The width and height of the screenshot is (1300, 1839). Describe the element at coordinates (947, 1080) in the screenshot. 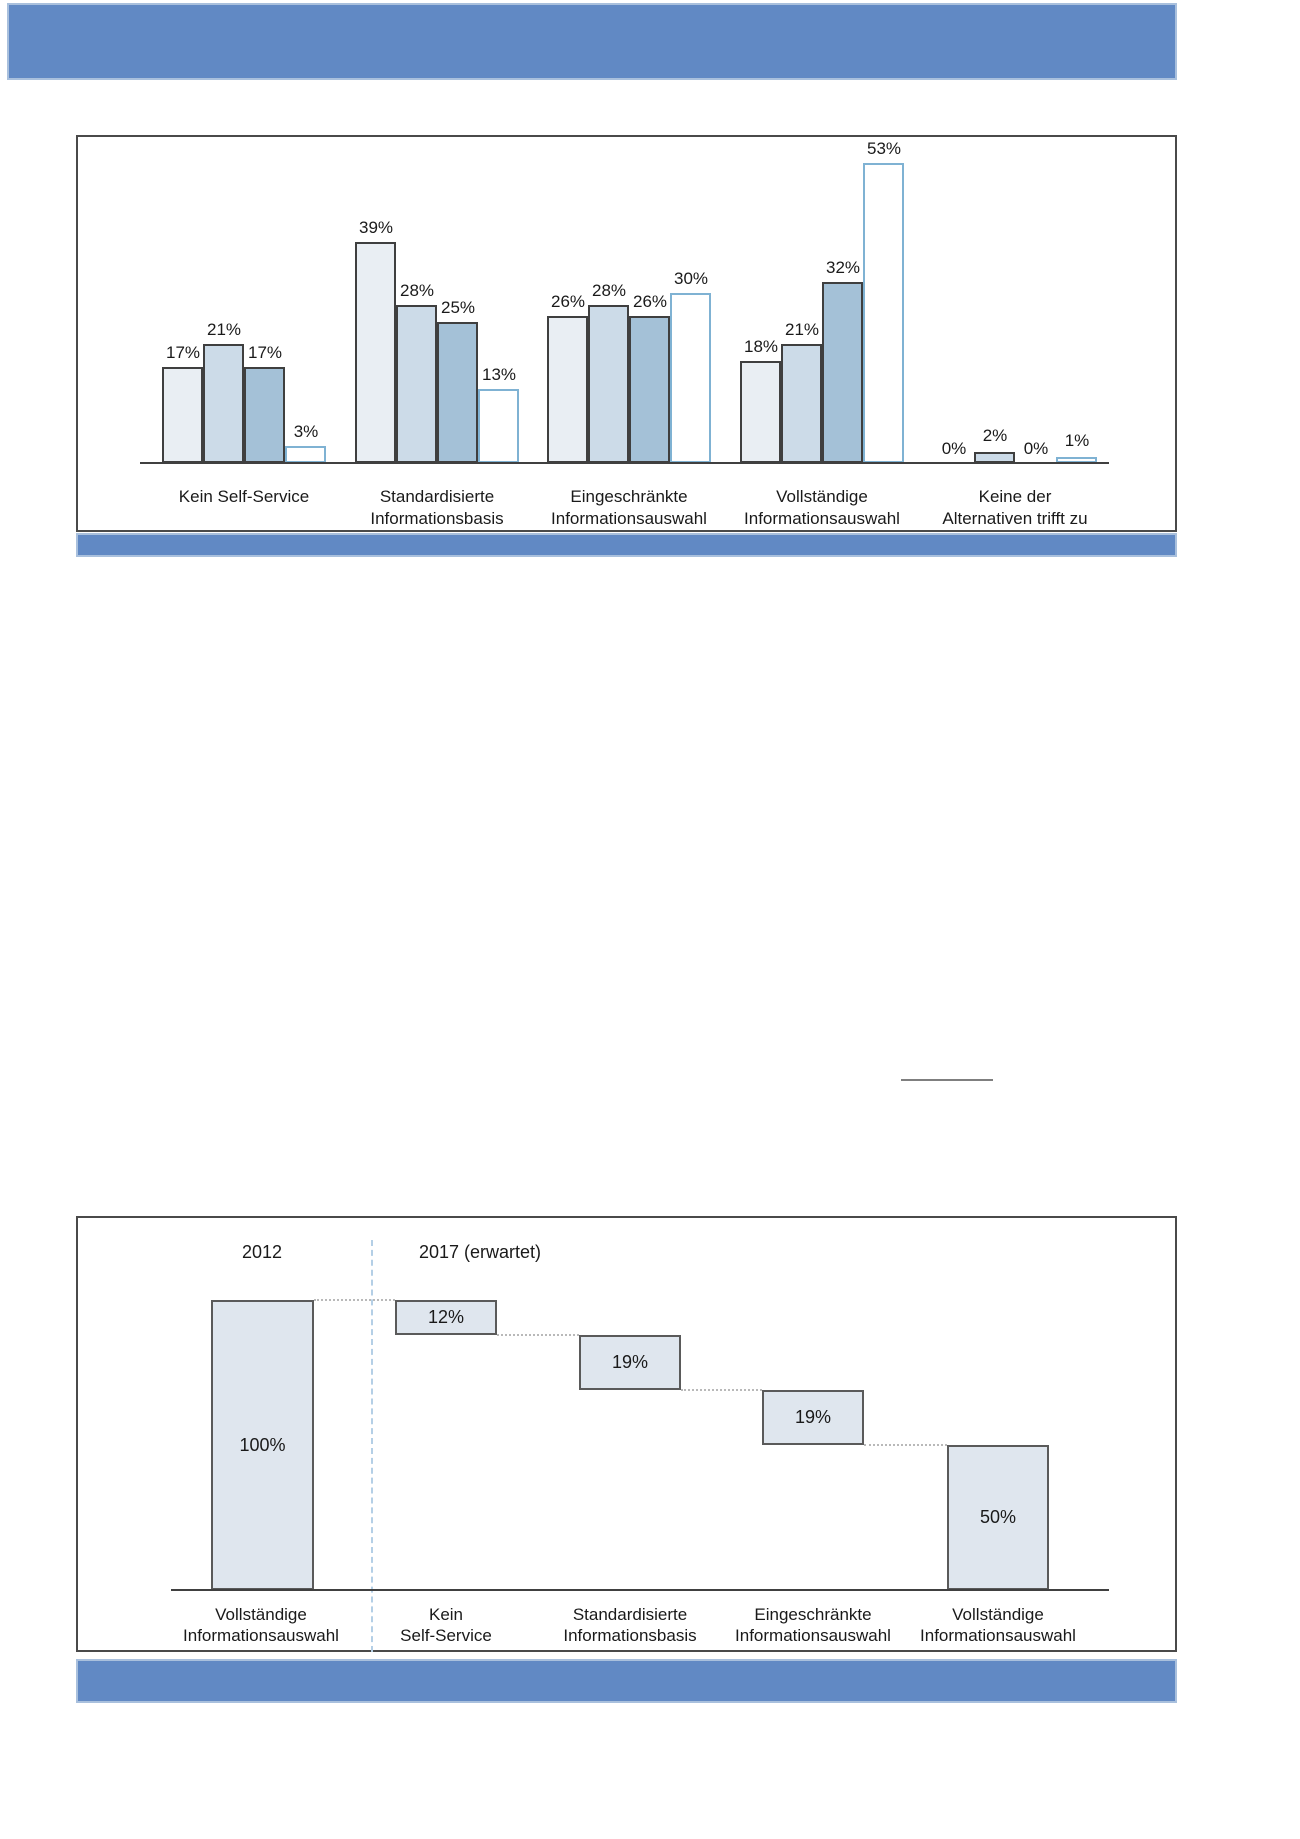

I see `divider-line` at that location.